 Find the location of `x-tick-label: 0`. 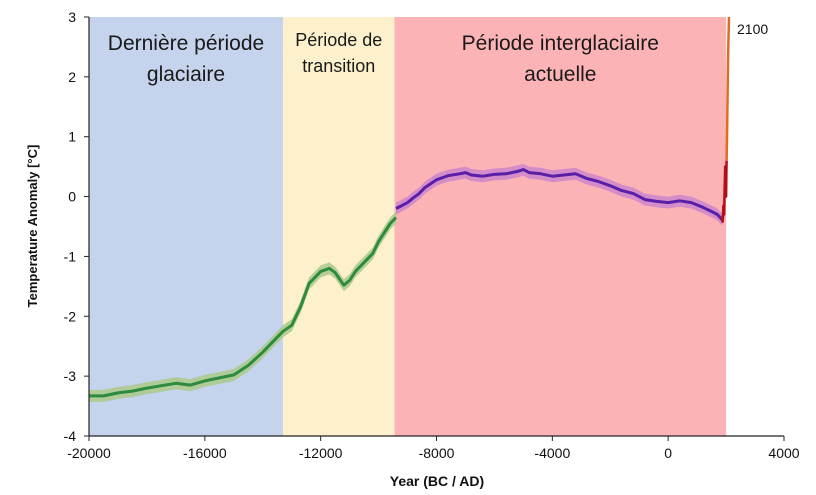

x-tick-label: 0 is located at coordinates (668, 453).